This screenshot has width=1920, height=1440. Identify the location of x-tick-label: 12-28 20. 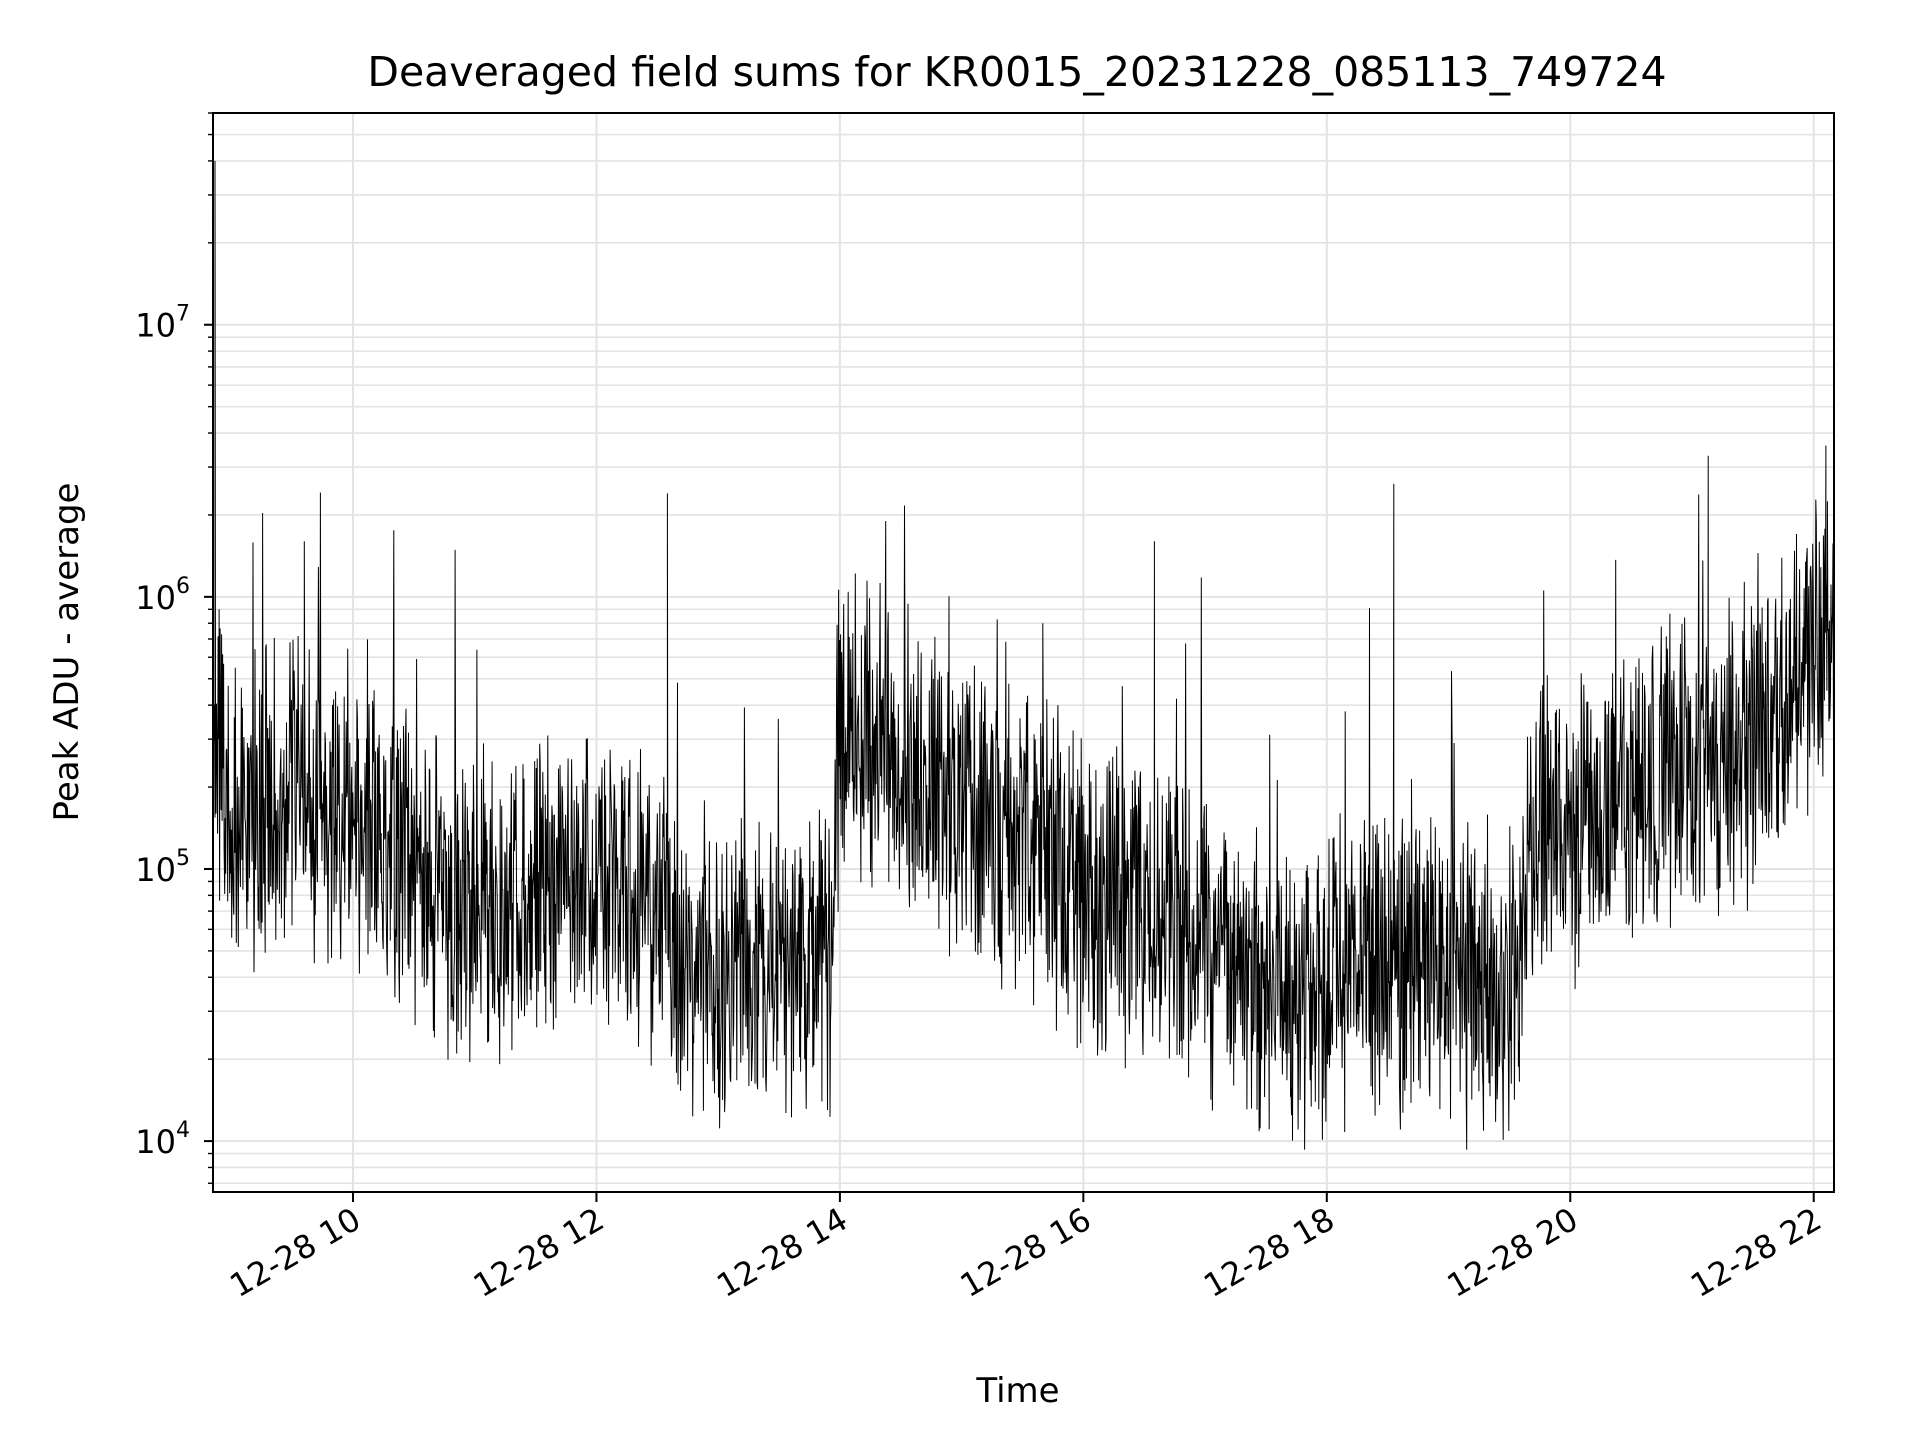
(1513, 1252).